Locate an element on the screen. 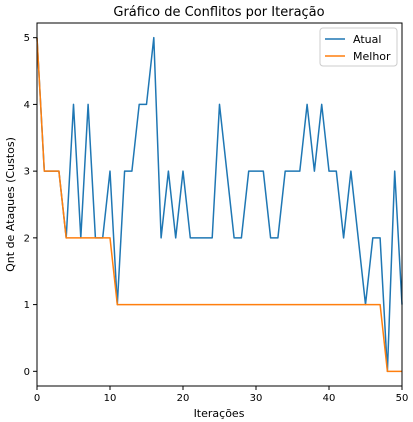  x-tick-label: 10 is located at coordinates (110, 398).